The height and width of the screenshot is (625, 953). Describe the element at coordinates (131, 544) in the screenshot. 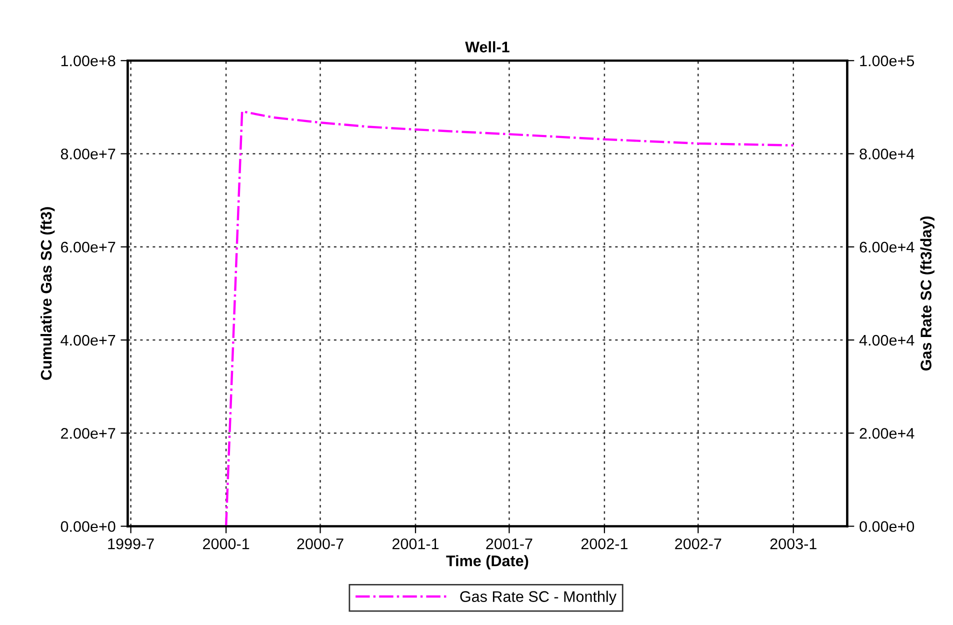

I see `x-tick-label: 1999-7` at that location.